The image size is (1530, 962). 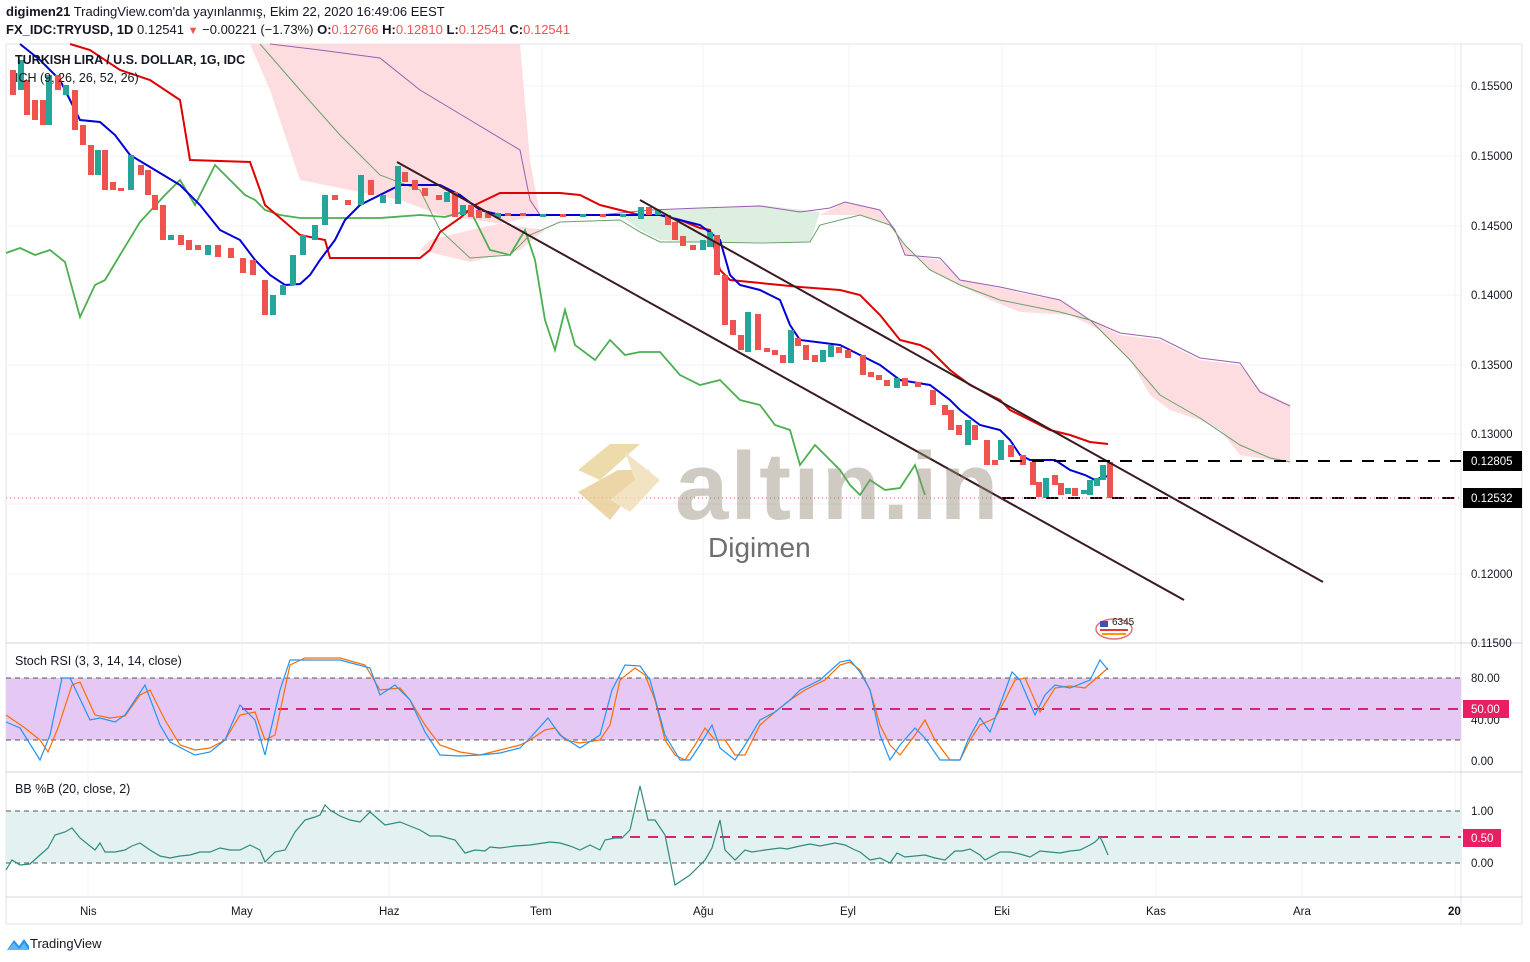 What do you see at coordinates (1482, 762) in the screenshot?
I see `stoch-tick: 0.00` at bounding box center [1482, 762].